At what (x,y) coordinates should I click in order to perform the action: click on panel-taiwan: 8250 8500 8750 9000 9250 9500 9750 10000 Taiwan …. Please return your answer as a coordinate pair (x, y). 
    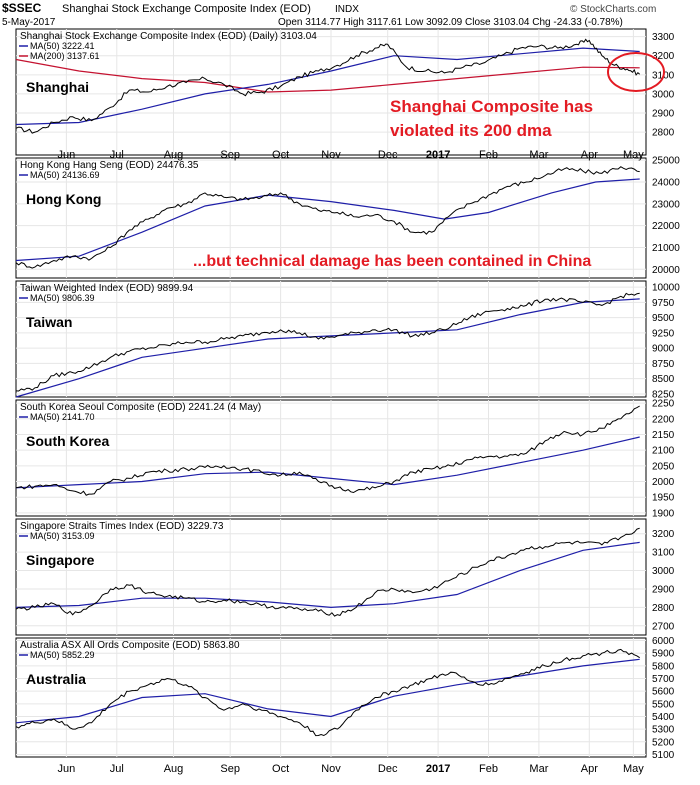
    Looking at the image, I should click on (347, 340).